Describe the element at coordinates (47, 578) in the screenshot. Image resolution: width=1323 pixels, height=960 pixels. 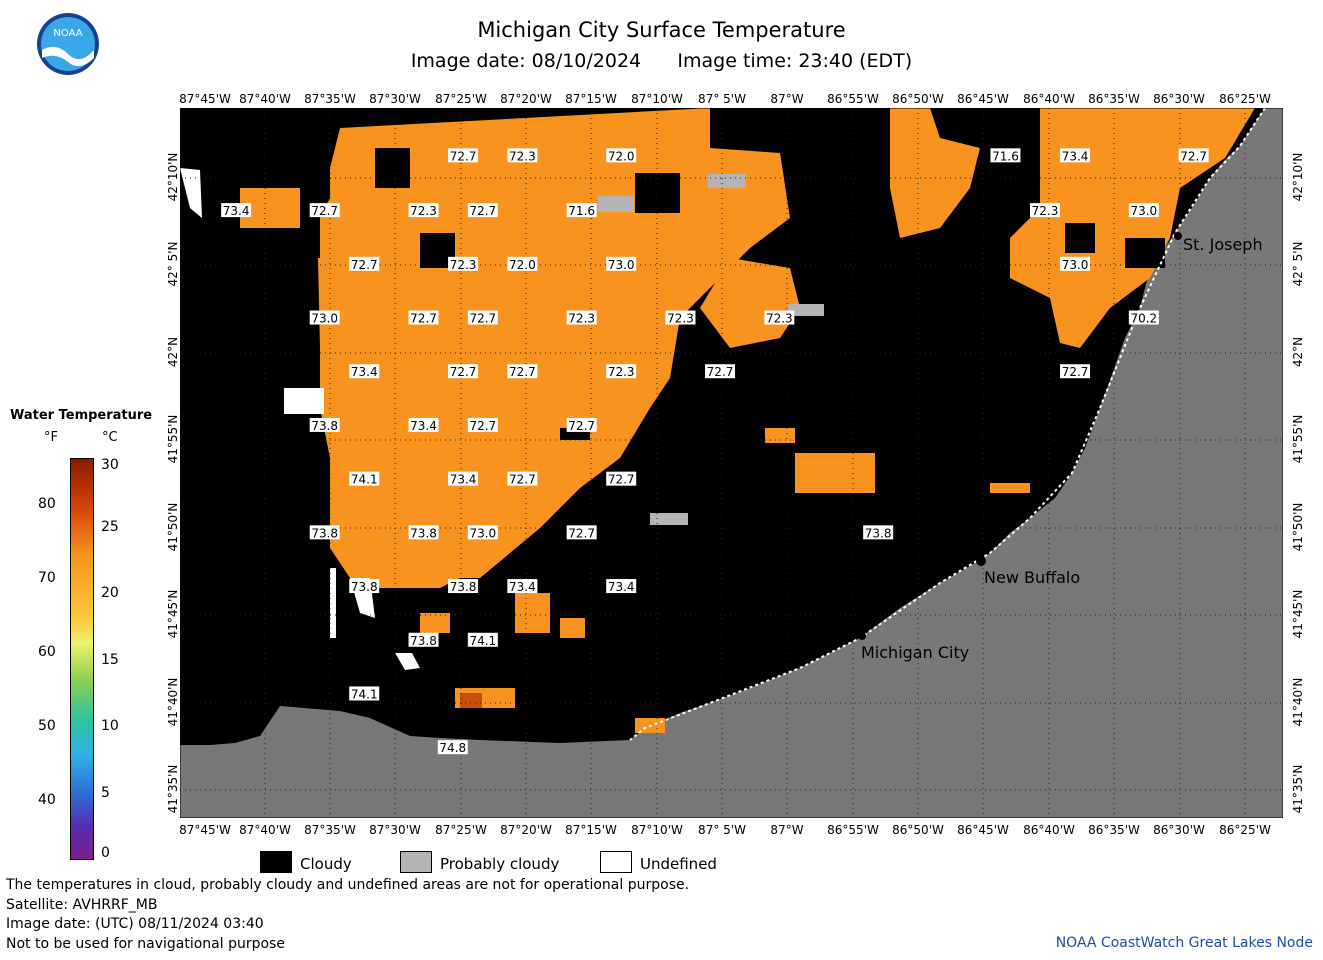
I see `colorbar-tick-f: 70` at that location.